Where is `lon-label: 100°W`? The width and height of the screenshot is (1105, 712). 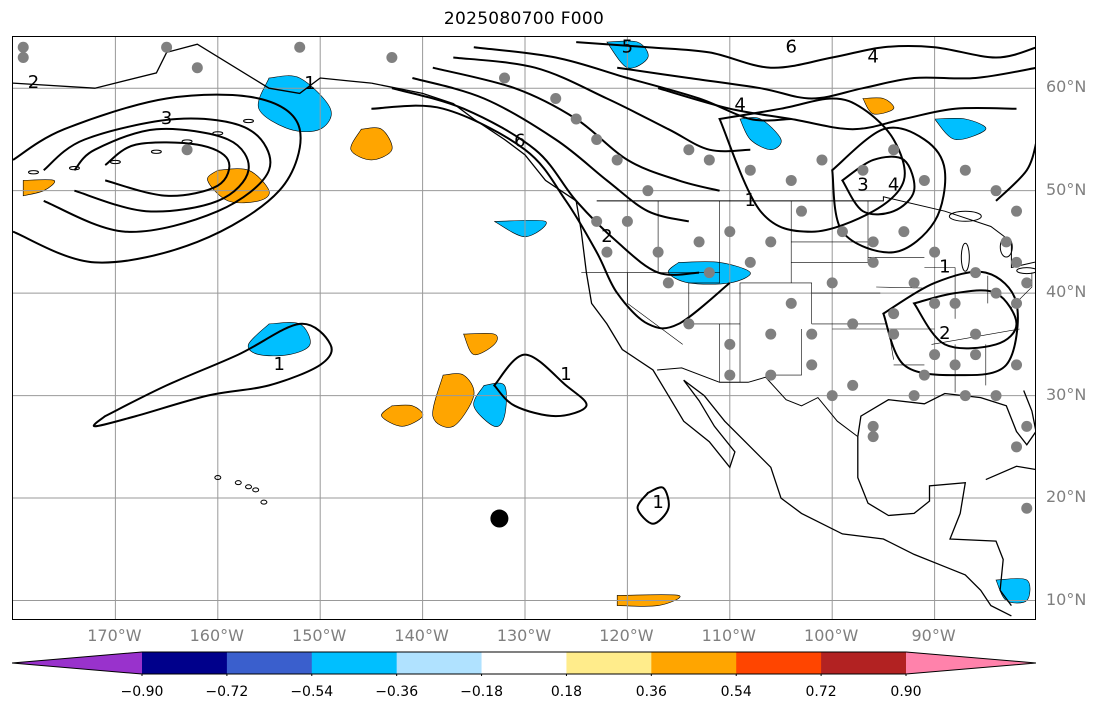
lon-label: 100°W is located at coordinates (831, 635).